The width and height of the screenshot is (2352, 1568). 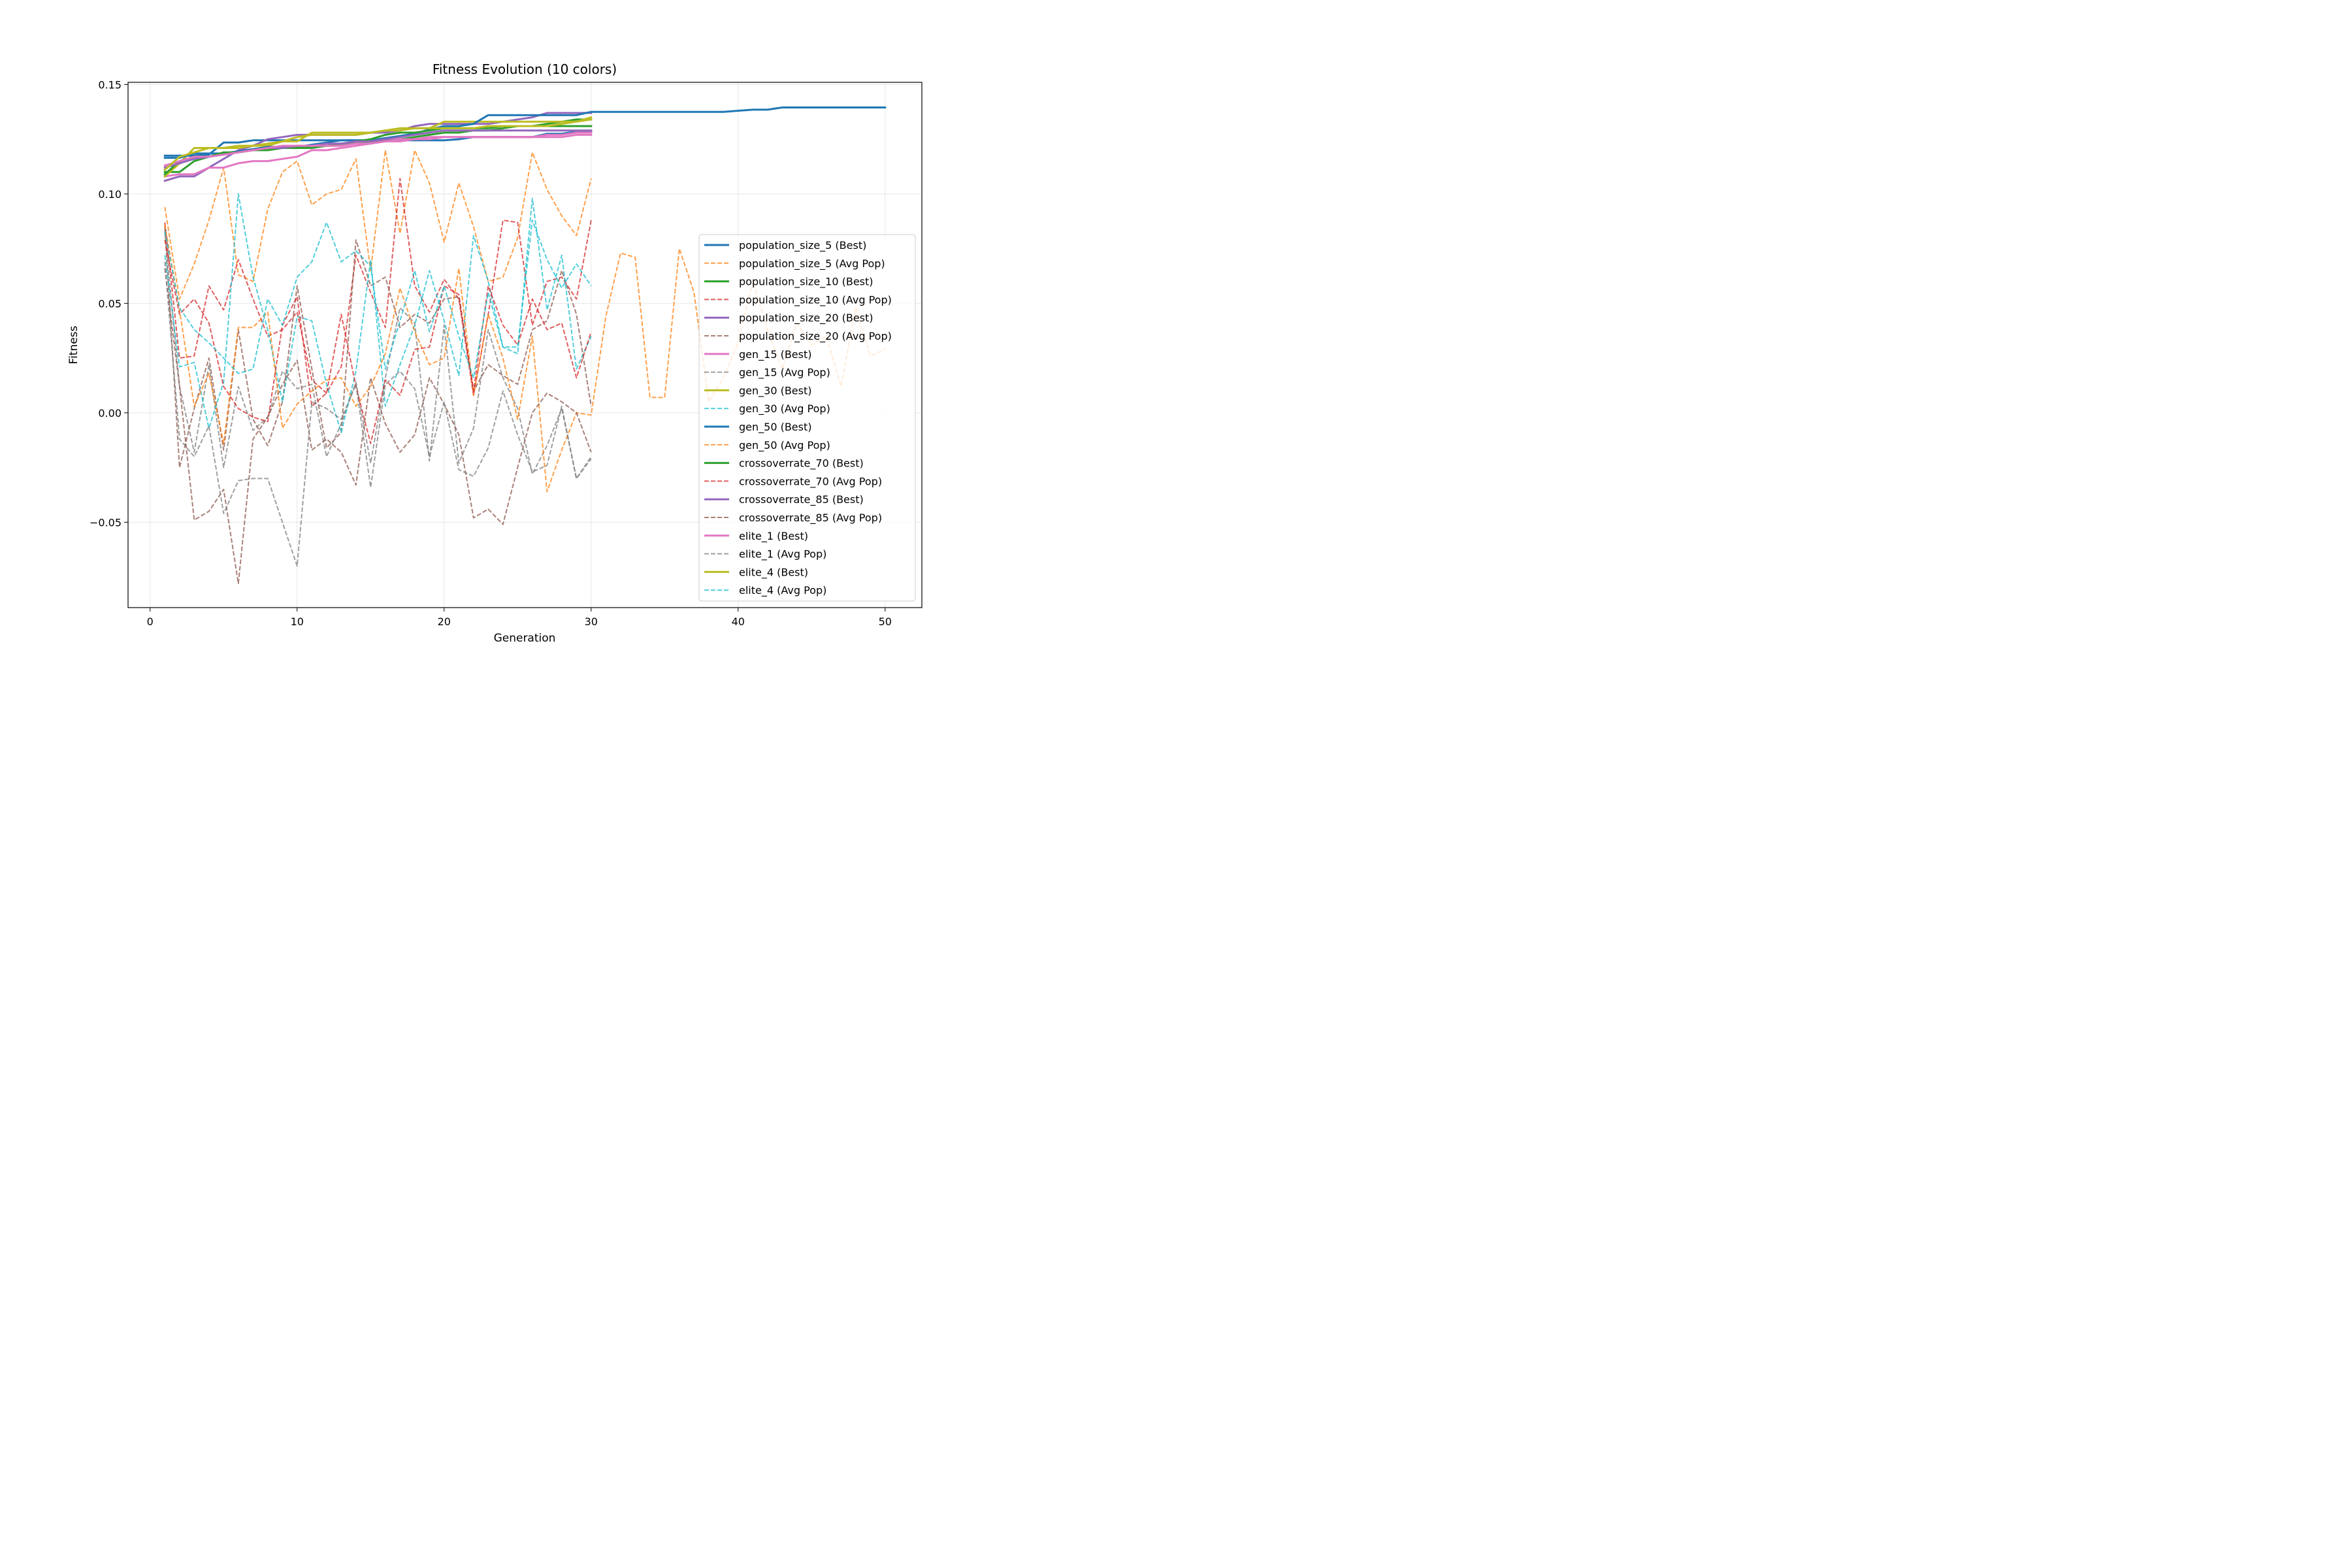 I want to click on x-tick-label: 10, so click(x=297, y=621).